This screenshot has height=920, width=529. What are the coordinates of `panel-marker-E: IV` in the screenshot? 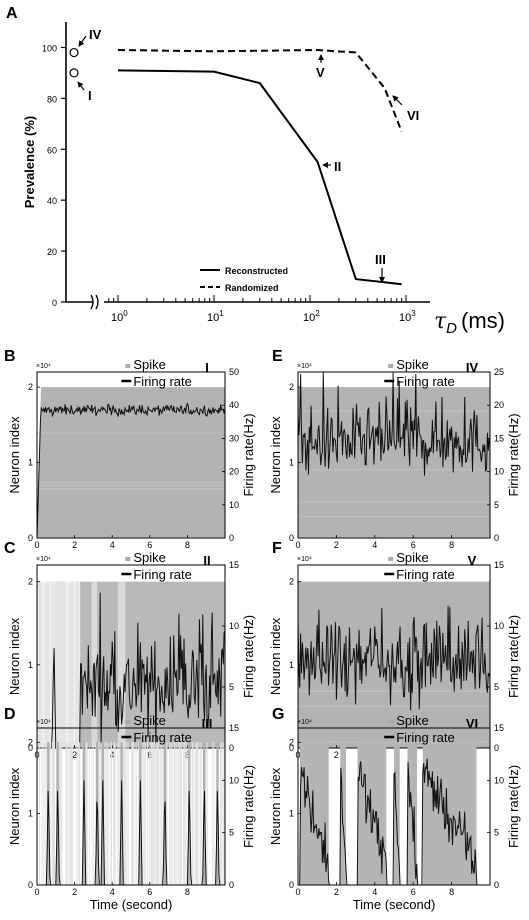 It's located at (472, 367).